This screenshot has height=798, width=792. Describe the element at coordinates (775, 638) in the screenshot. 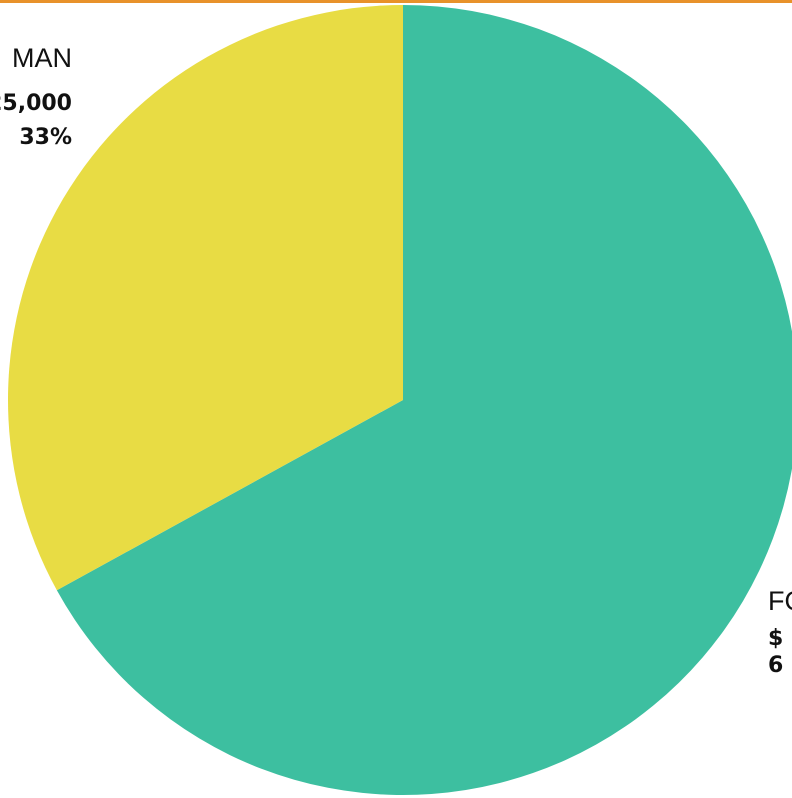

I see `slice-value-label: $` at that location.